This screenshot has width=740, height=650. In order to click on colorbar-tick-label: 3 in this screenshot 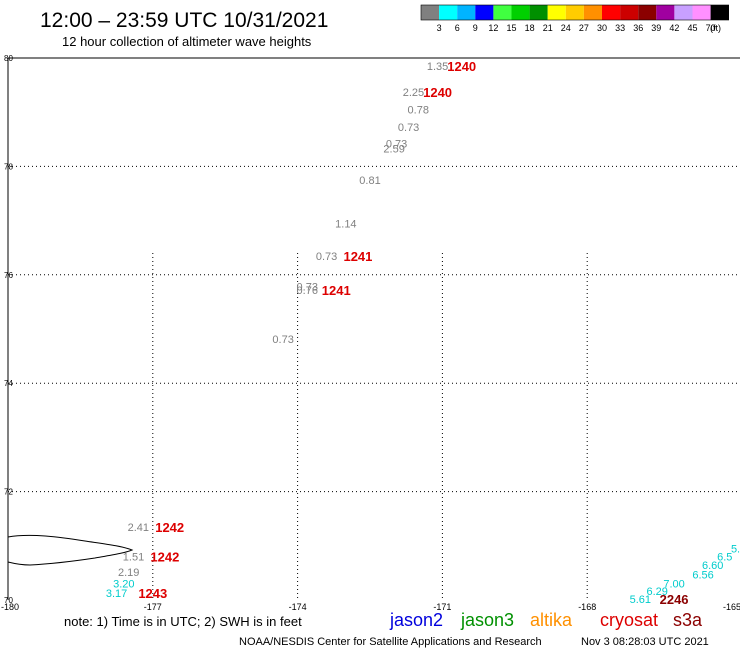, I will do `click(439, 28)`.